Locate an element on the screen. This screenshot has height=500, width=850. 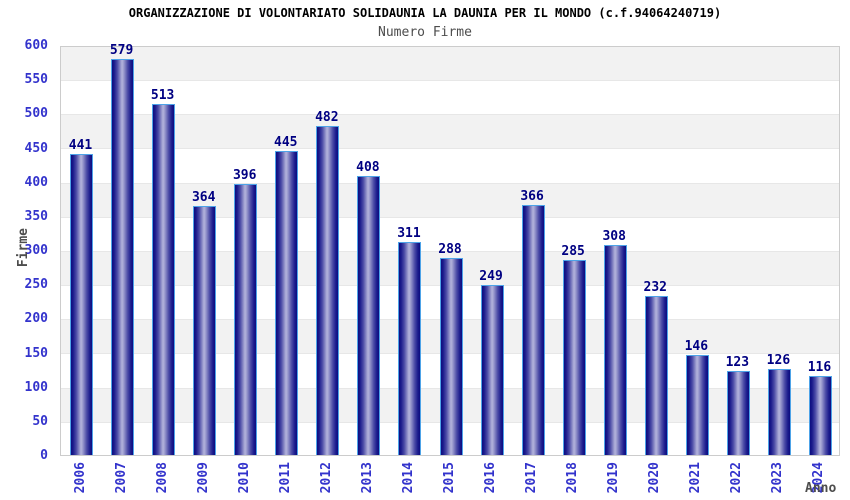
bar-2021 is located at coordinates (697, 405).